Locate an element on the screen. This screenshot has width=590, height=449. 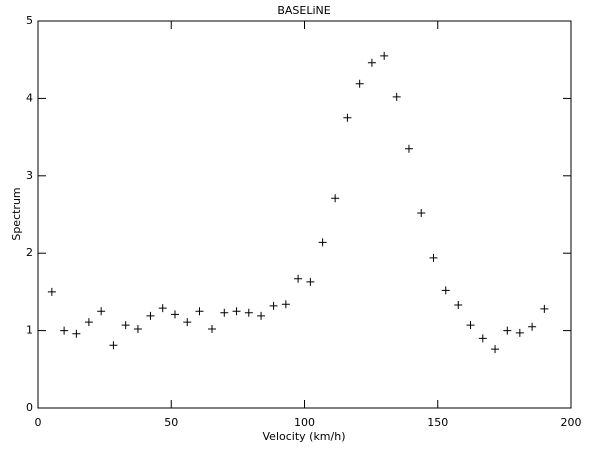
y-tick-label: 4 is located at coordinates (29, 97).